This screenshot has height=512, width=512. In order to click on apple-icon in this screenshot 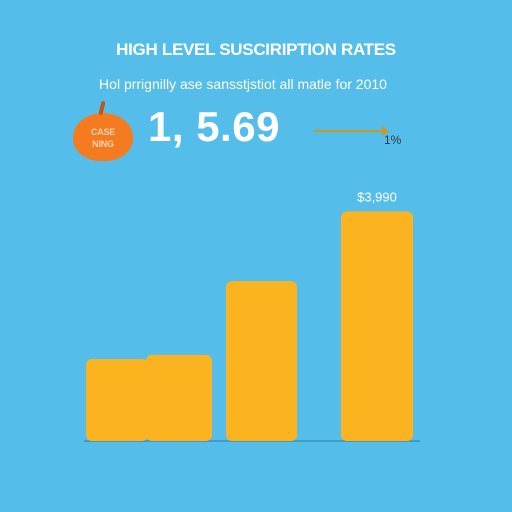, I will do `click(103, 137)`.